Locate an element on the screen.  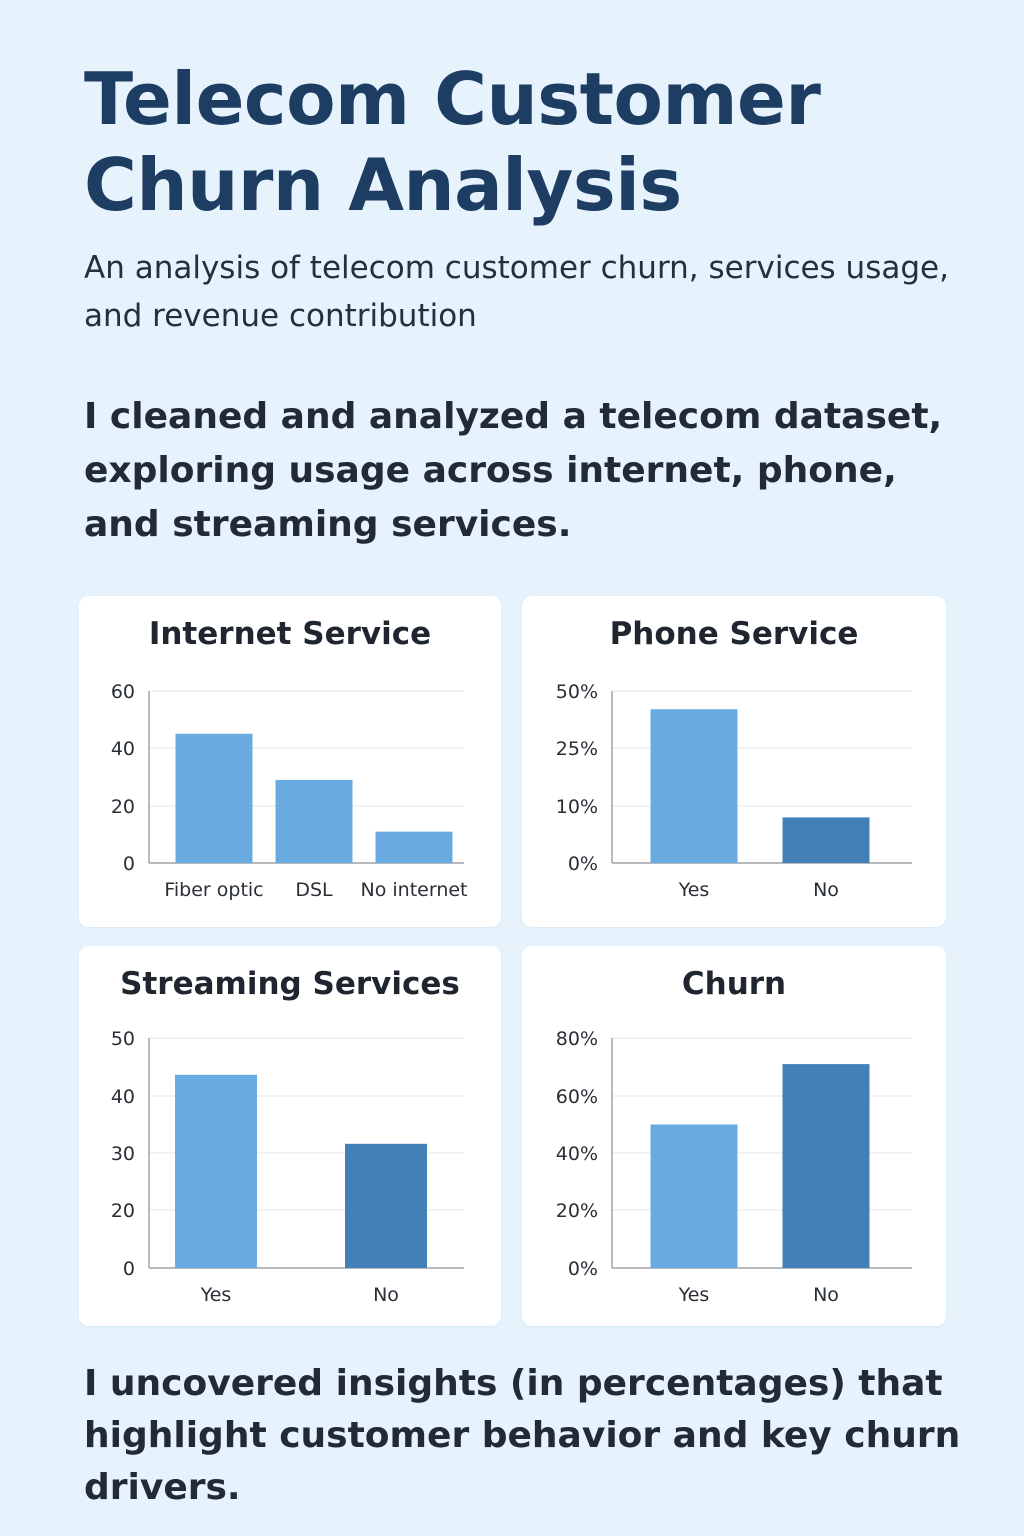
chart-title: Churn is located at coordinates (734, 984).